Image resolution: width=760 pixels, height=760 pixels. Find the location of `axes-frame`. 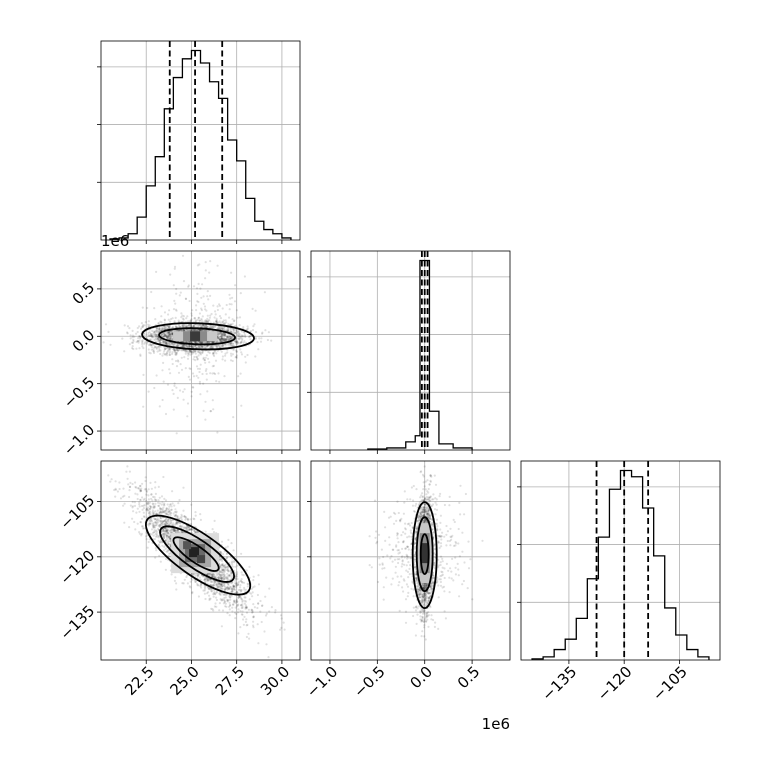

axes-frame is located at coordinates (410, 350).